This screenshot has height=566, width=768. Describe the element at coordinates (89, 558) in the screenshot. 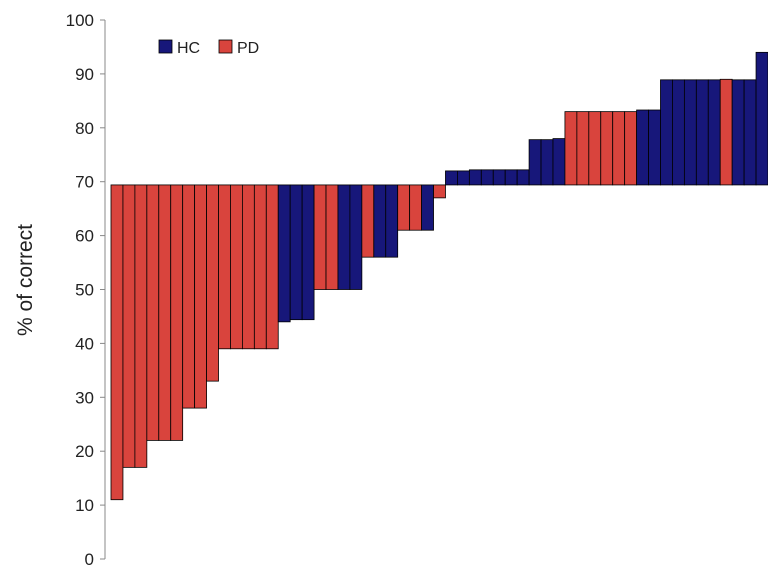

I see `y-tick-label: 0` at that location.